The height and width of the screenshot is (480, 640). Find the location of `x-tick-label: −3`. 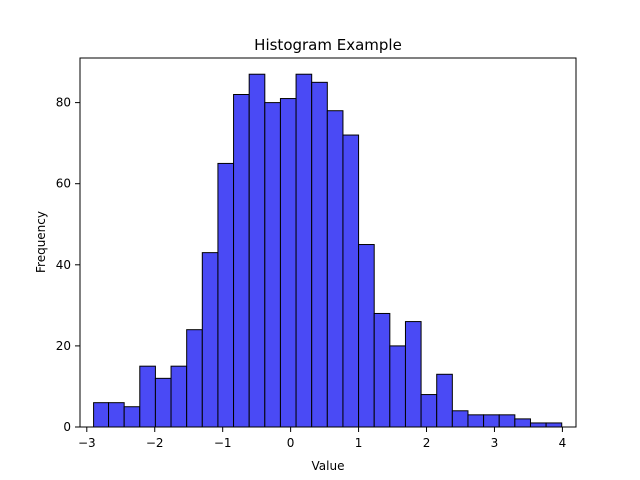

x-tick-label: −3 is located at coordinates (87, 443).